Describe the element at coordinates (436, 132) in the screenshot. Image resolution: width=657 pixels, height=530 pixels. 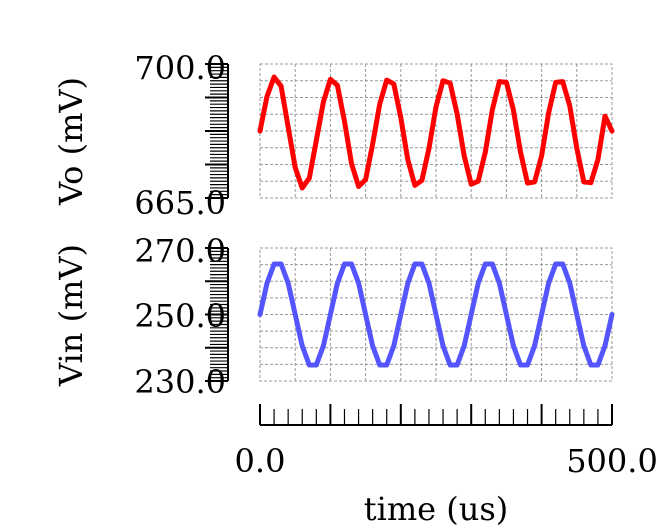
I see `vo-series-line` at that location.